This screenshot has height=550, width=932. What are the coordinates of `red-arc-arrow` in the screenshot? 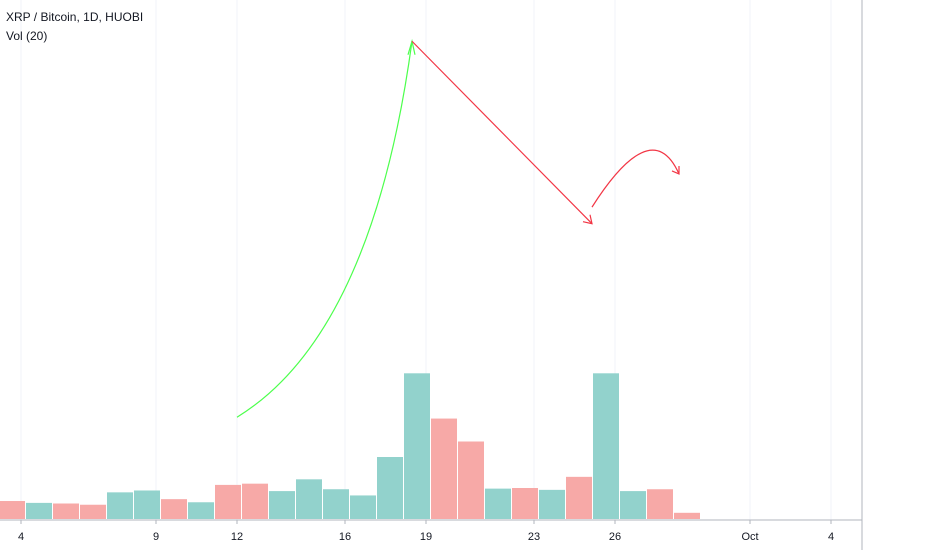 It's located at (635, 178).